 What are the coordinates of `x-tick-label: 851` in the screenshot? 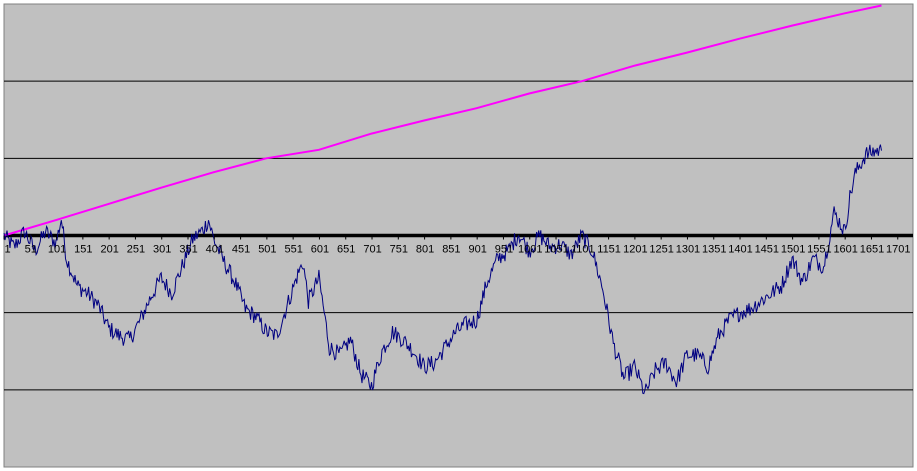 It's located at (451, 250).